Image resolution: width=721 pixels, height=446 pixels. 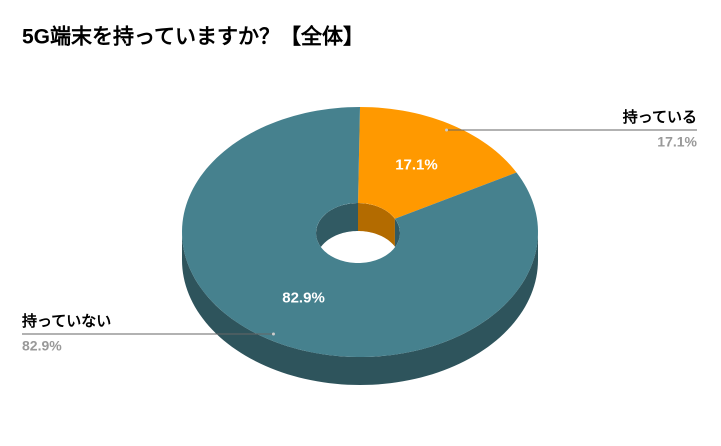 I want to click on legend-value: 17.1%, so click(x=677, y=142).